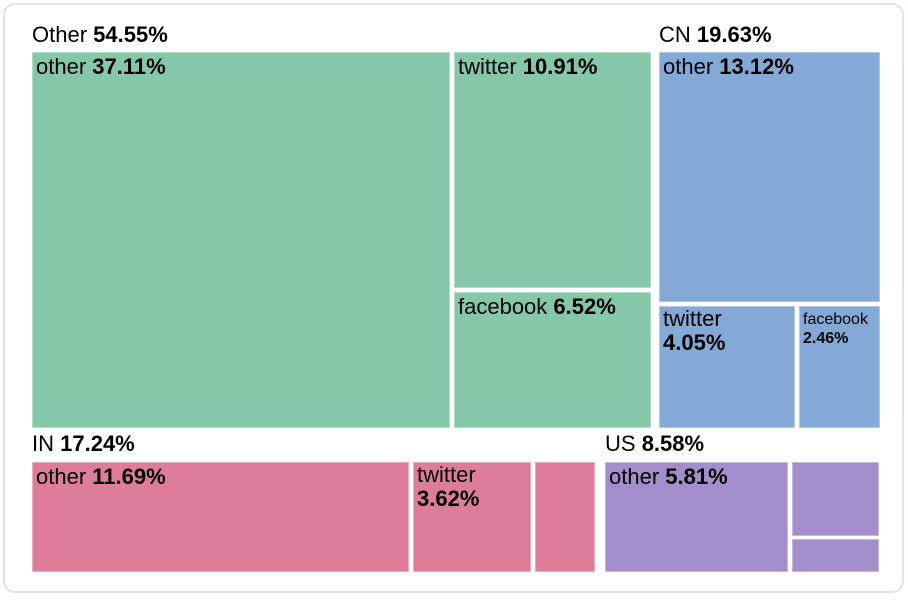 The image size is (908, 600). Describe the element at coordinates (734, 34) in the screenshot. I see `group-pct: 19.63%` at that location.